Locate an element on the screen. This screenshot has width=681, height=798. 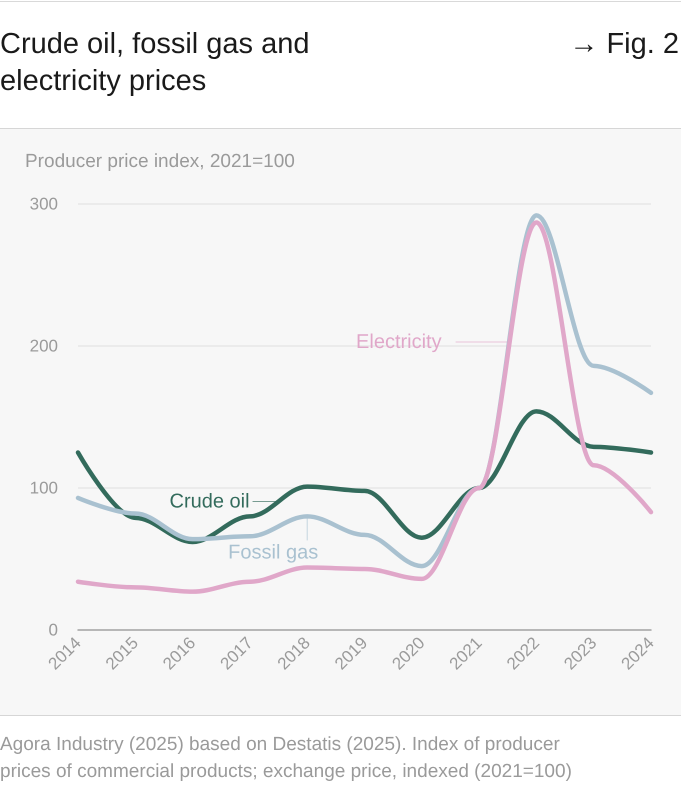
text: Electricity is located at coordinates (399, 341).